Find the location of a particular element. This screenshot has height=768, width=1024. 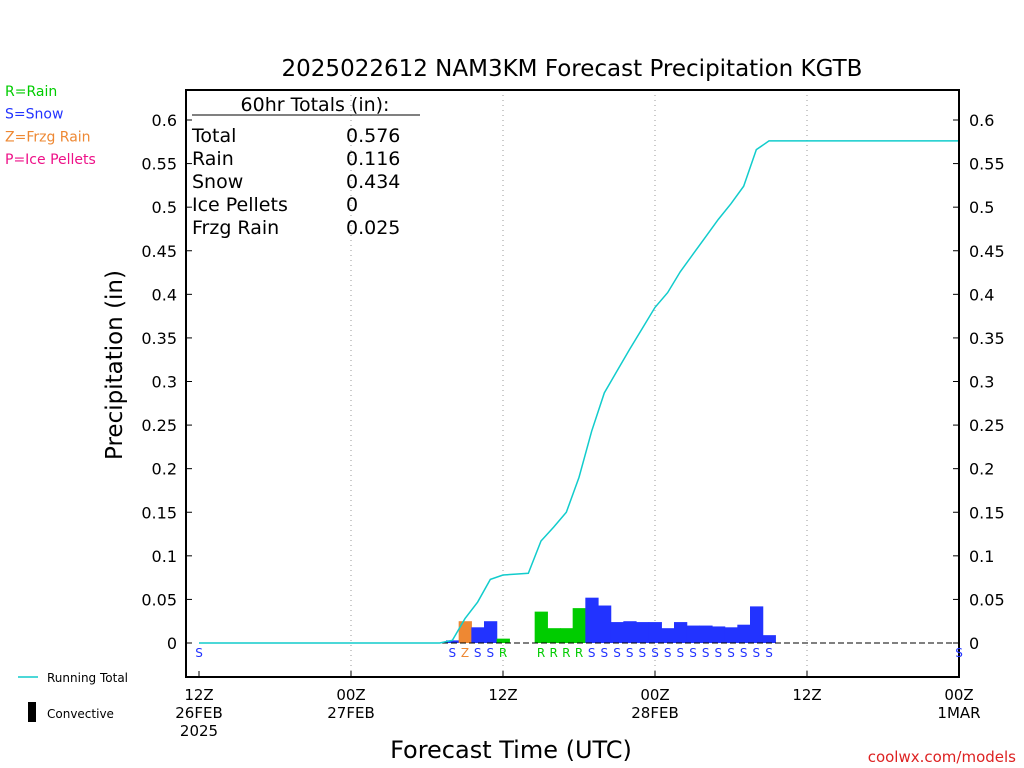

totals-row-value: 0 is located at coordinates (352, 205).